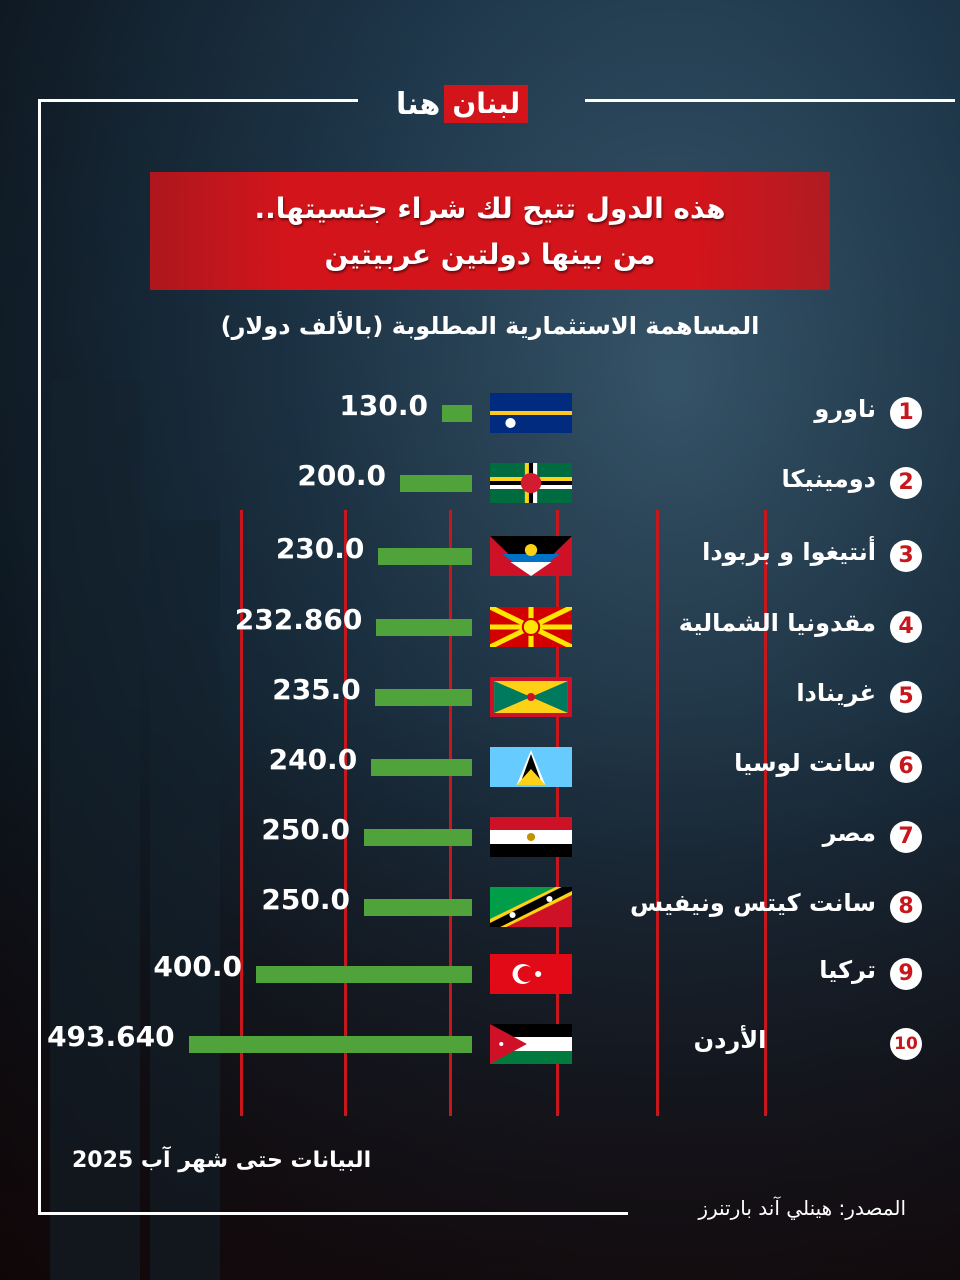 This screenshot has width=960, height=1280. Describe the element at coordinates (845, 409) in the screenshot. I see `country-label: ناورو` at that location.